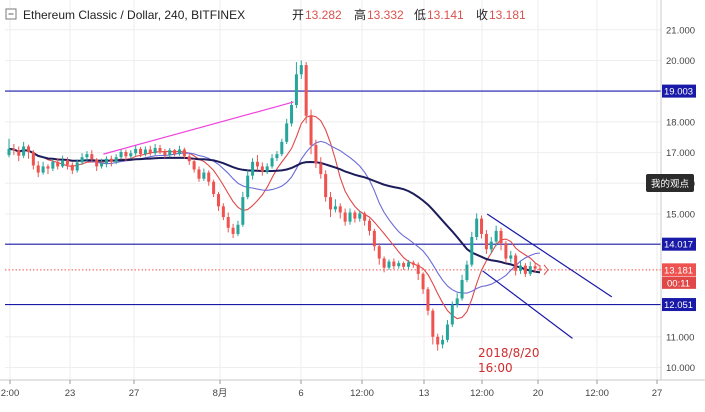 The image size is (705, 412). Describe the element at coordinates (482, 15) in the screenshot. I see `close-label: 收` at that location.